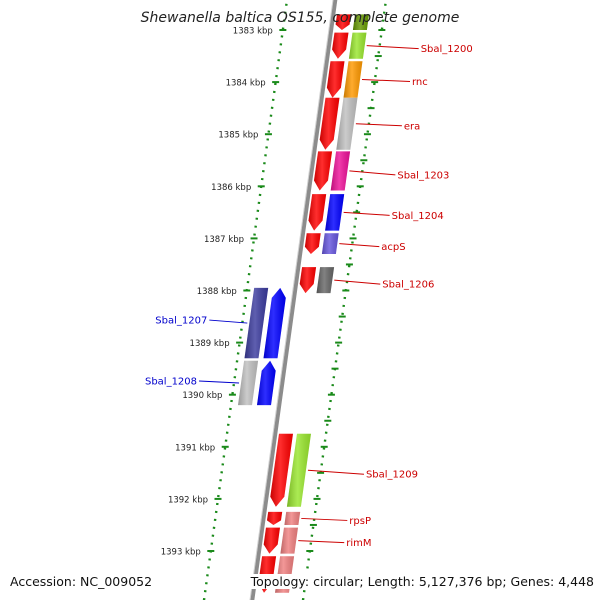 The image size is (600, 600). What do you see at coordinates (217, 292) in the screenshot?
I see `ruler-tick-label: 1388 kbp` at bounding box center [217, 292].